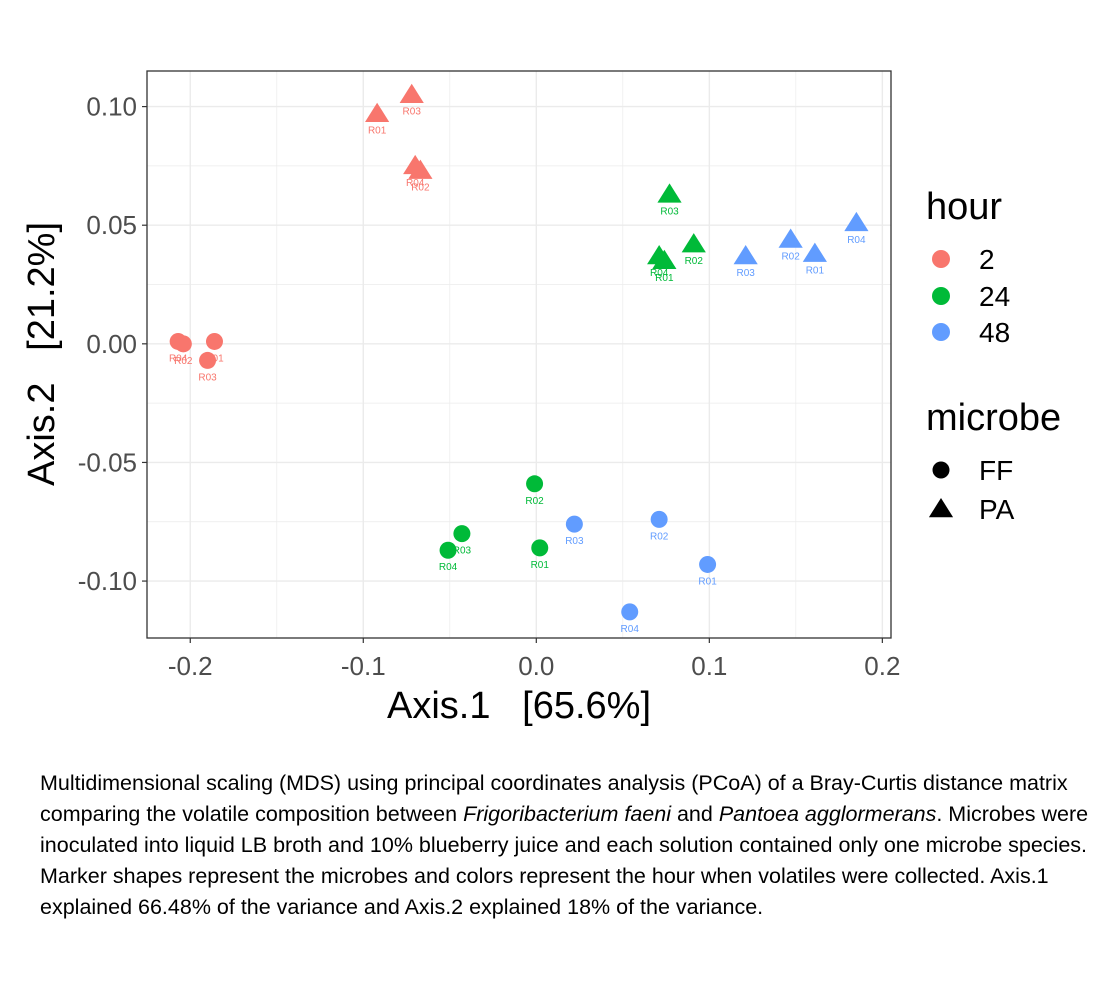 The image size is (1105, 991). Describe the element at coordinates (669, 193) in the screenshot. I see `point-triangle-h24-r03` at that location.